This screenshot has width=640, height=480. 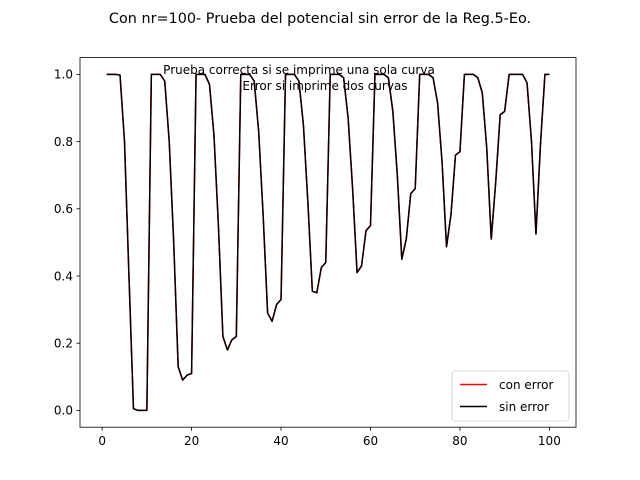 I want to click on y-tick-label: 0.6, so click(x=63, y=209).